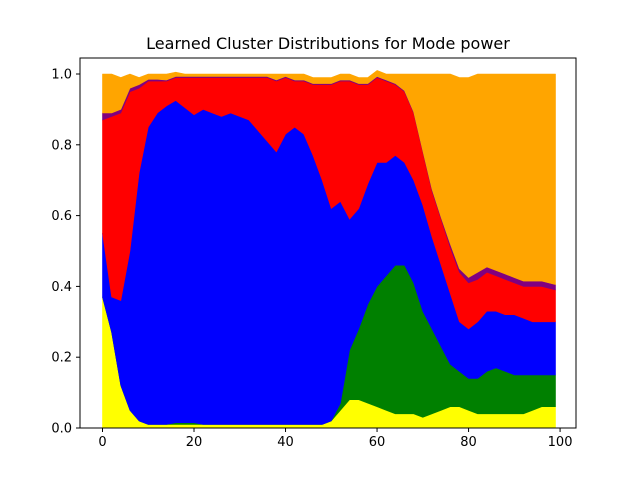  I want to click on y-tick-label: 0.6, so click(61, 216).